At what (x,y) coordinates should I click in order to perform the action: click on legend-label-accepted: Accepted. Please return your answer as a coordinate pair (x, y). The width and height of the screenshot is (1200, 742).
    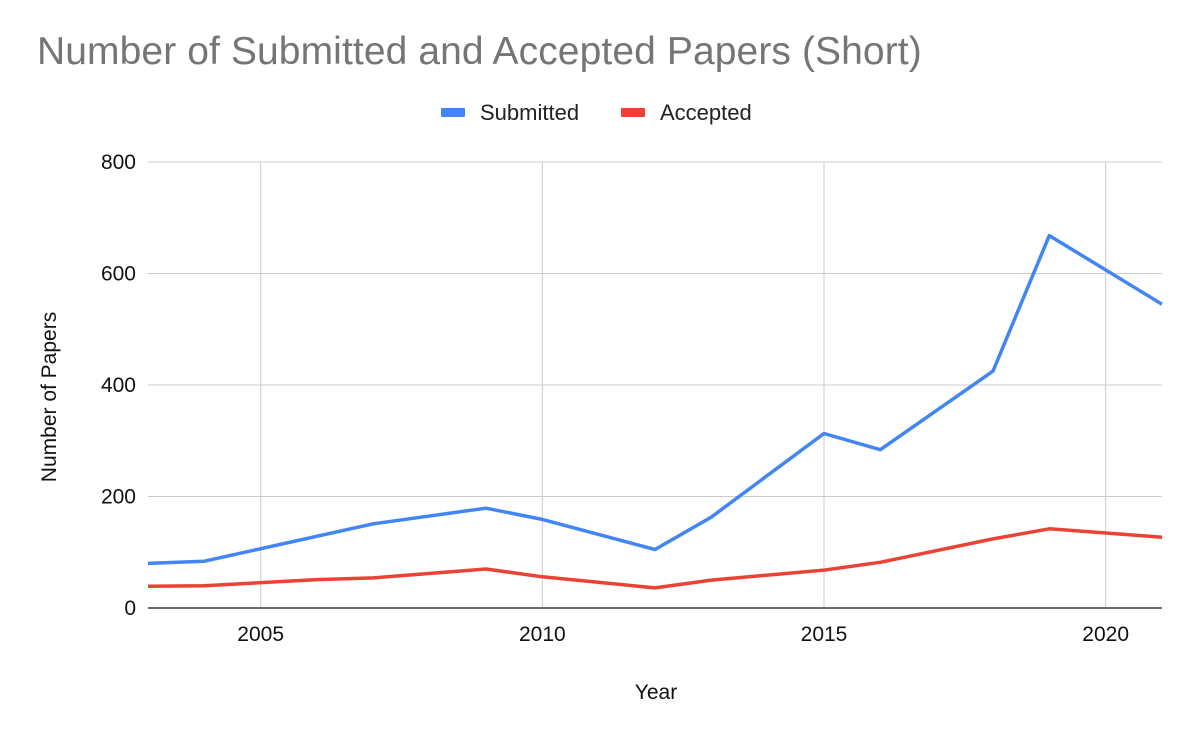
    Looking at the image, I should click on (706, 112).